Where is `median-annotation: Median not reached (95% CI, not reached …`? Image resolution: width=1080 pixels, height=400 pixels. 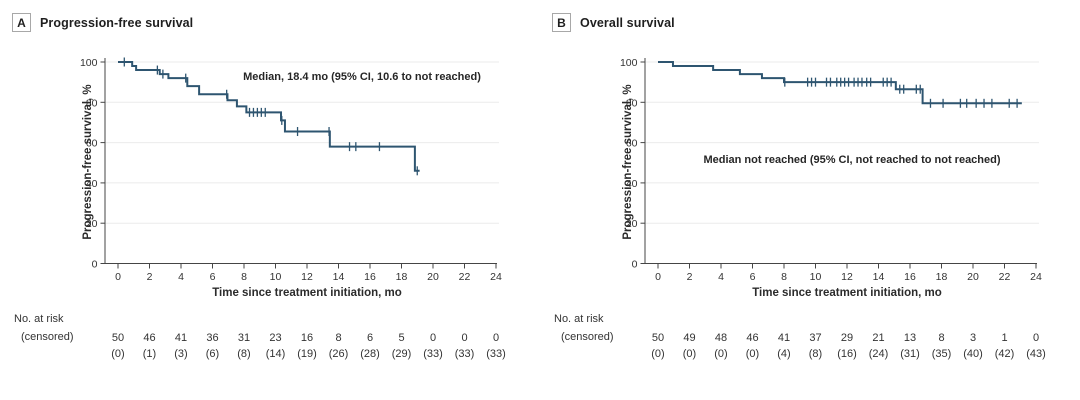
median-annotation: Median not reached (95% CI, not reached … is located at coordinates (852, 160).